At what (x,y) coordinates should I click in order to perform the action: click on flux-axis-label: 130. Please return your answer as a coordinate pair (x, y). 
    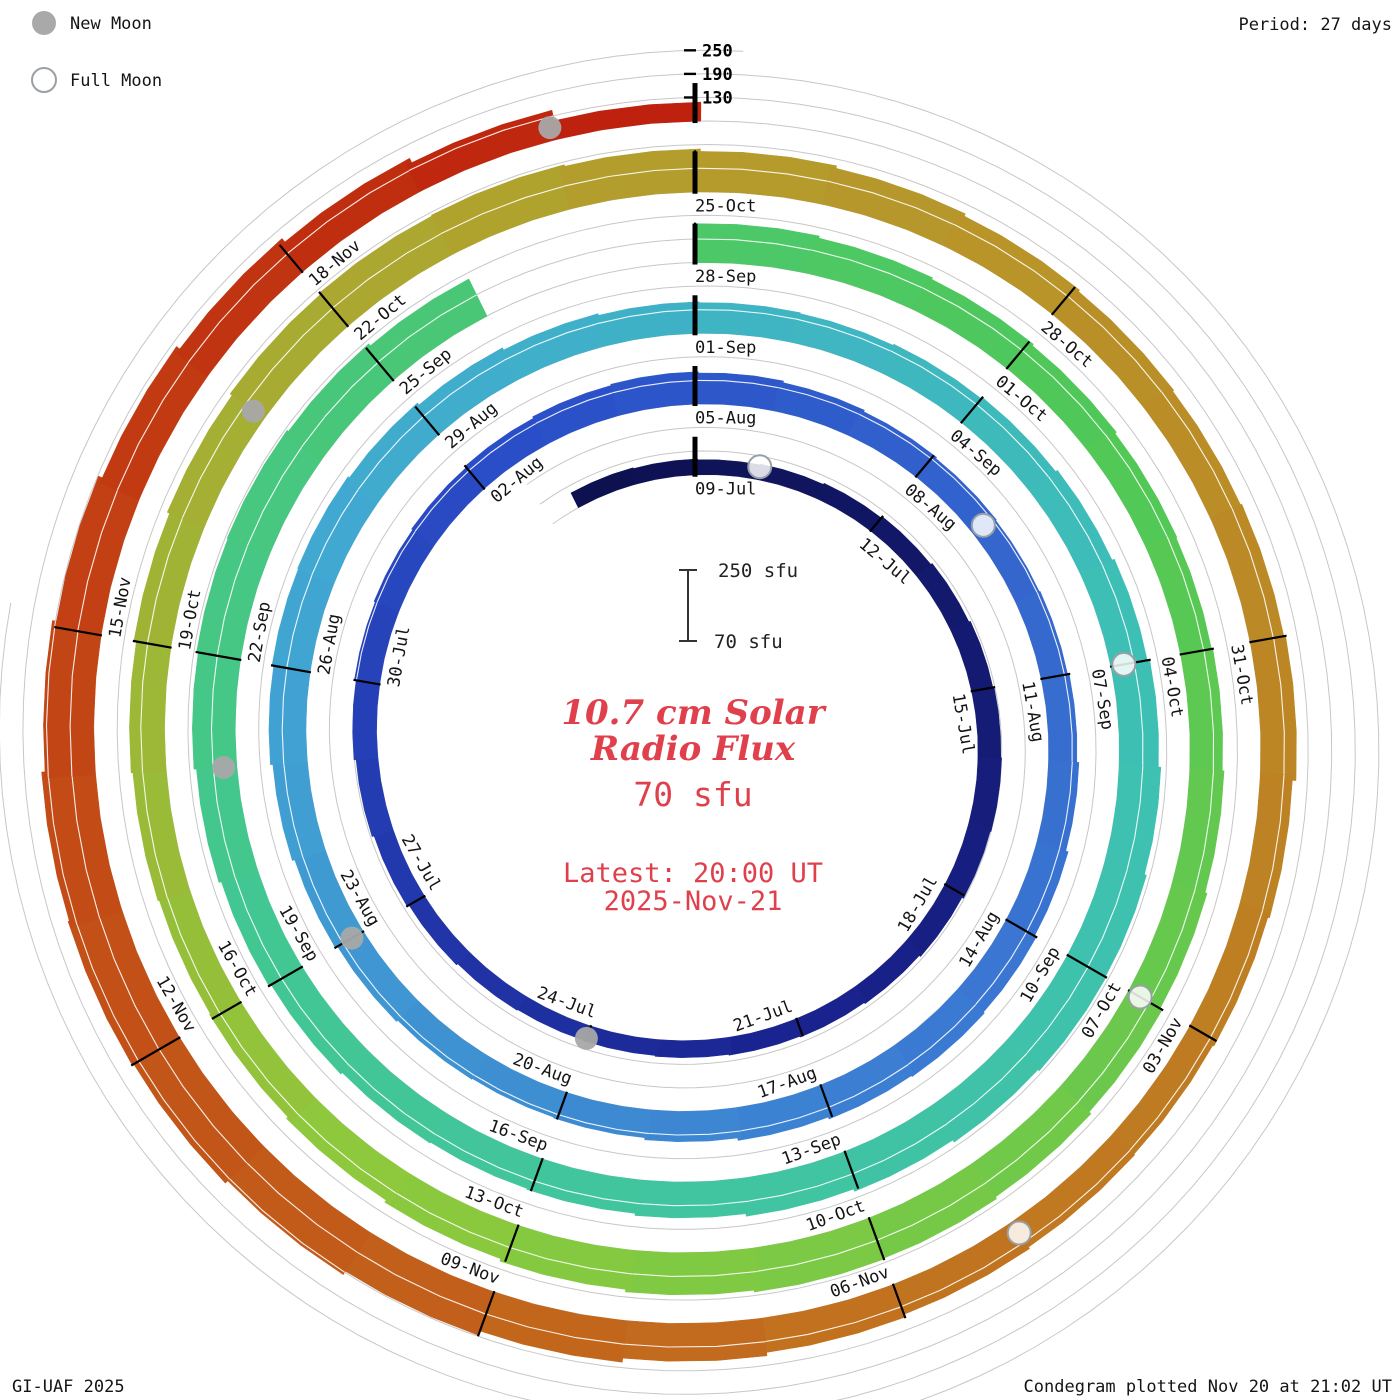
    Looking at the image, I should click on (717, 98).